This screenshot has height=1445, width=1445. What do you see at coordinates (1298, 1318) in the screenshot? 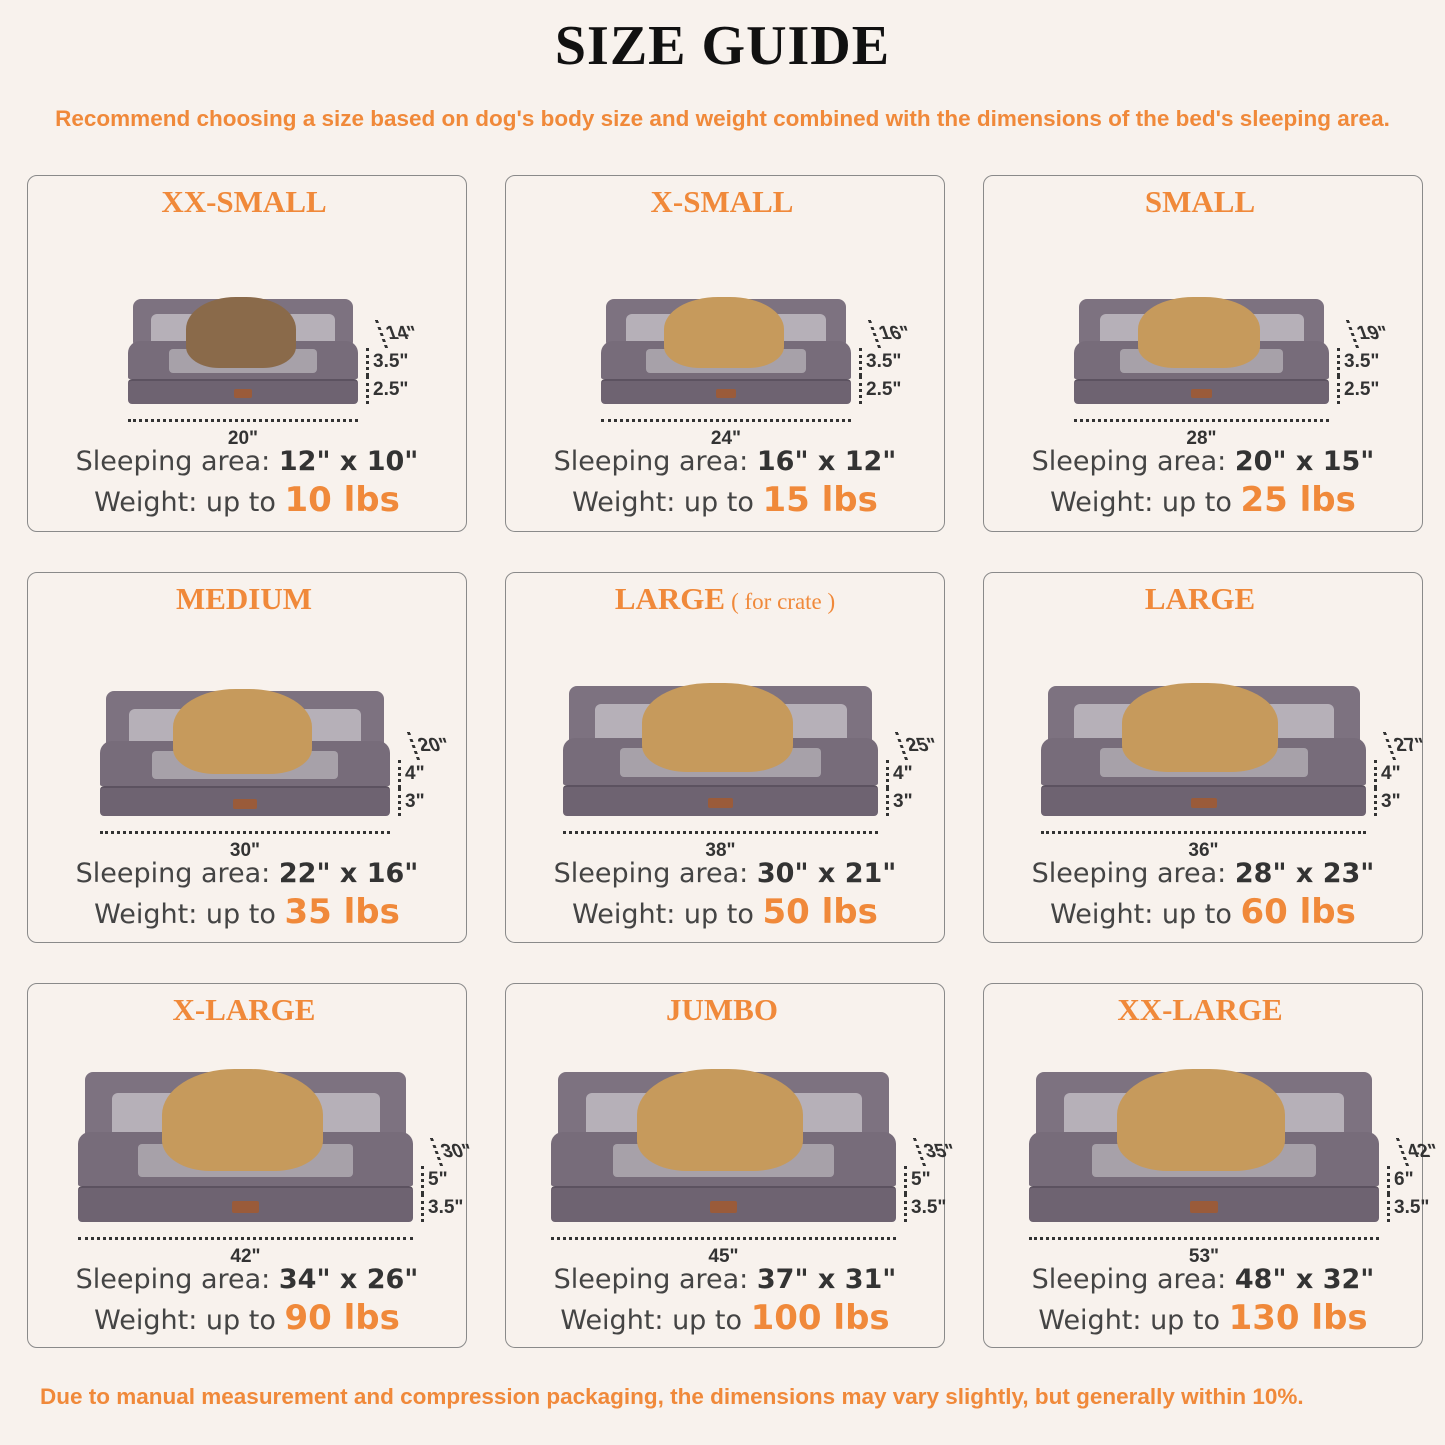
I see `weight-value: 130 lbs` at bounding box center [1298, 1318].